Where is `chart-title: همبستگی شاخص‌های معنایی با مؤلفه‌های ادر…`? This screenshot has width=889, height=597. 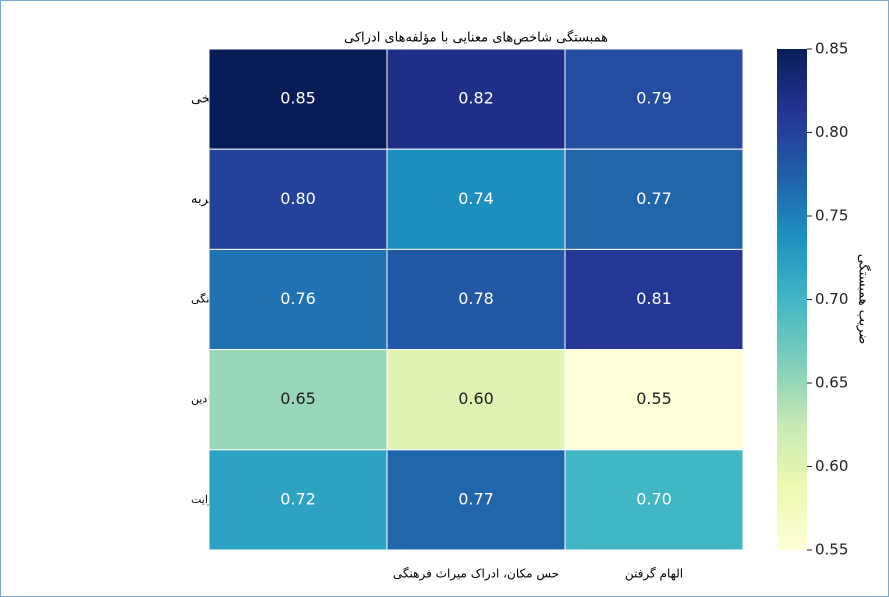 chart-title: همبستگی شاخص‌های معنایی با مؤلفه‌های ادر… is located at coordinates (476, 38).